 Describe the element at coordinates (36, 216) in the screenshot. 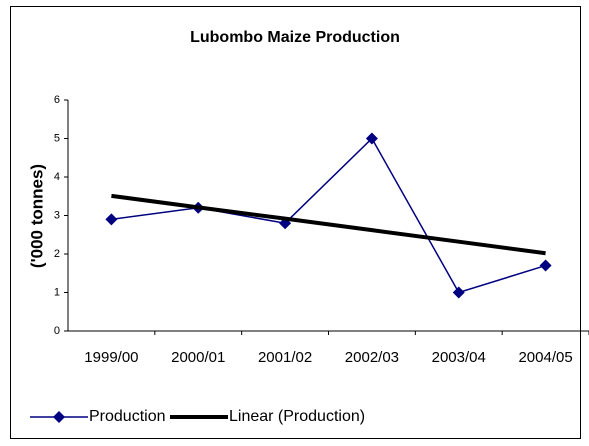

I see `y-axis-title: ('000 tonnes)` at that location.